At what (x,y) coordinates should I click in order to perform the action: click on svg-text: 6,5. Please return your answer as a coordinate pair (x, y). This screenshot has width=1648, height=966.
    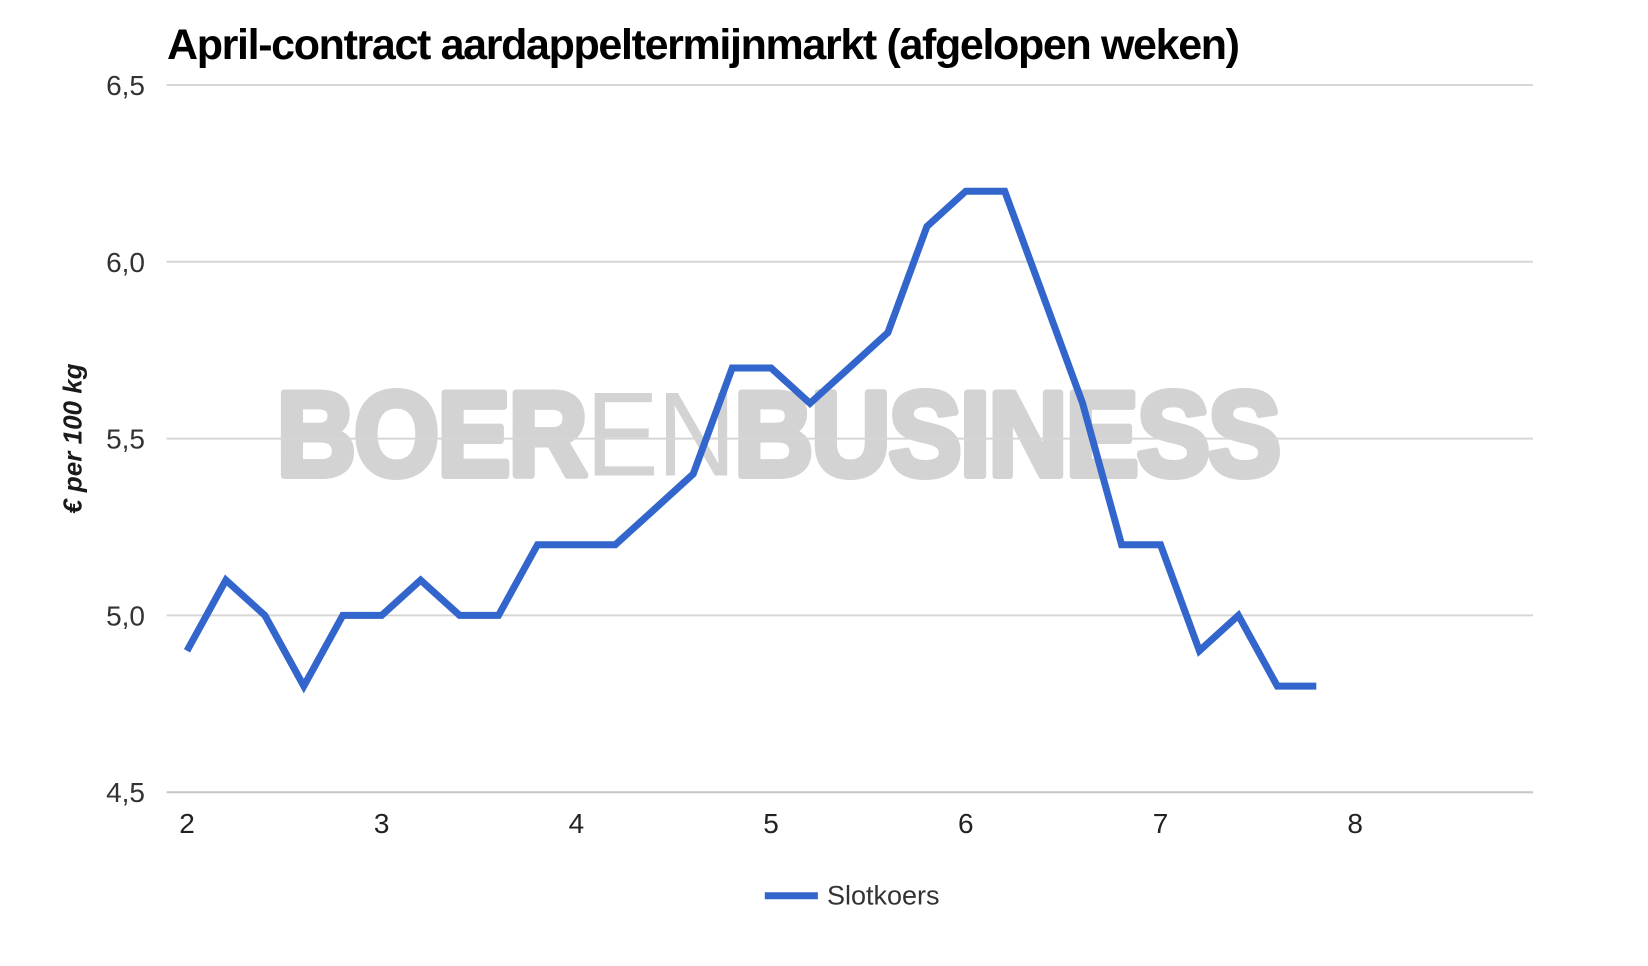
    Looking at the image, I should click on (125, 85).